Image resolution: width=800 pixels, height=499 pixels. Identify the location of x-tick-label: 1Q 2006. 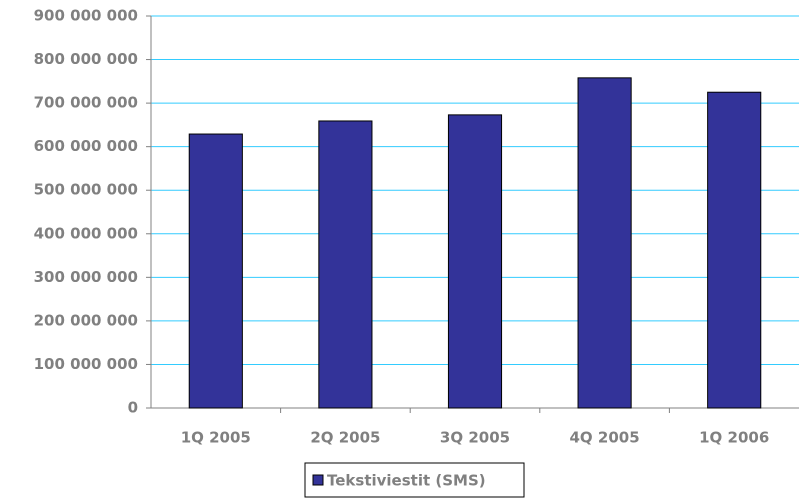
(734, 438).